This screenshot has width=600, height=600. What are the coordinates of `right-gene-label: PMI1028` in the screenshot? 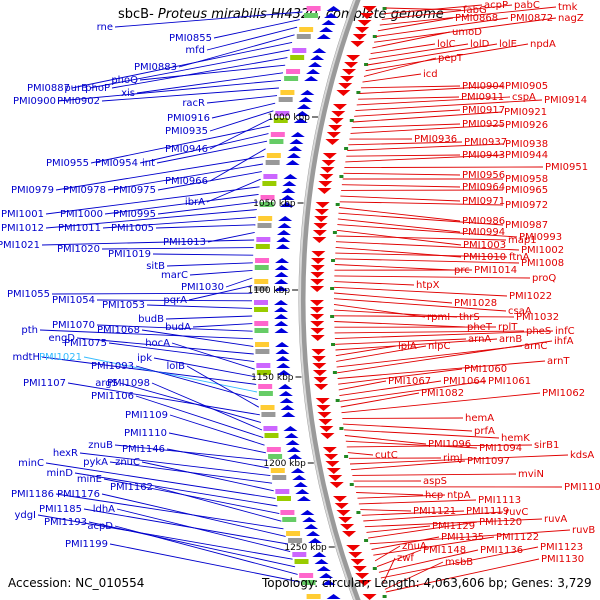 It's located at (475, 303).